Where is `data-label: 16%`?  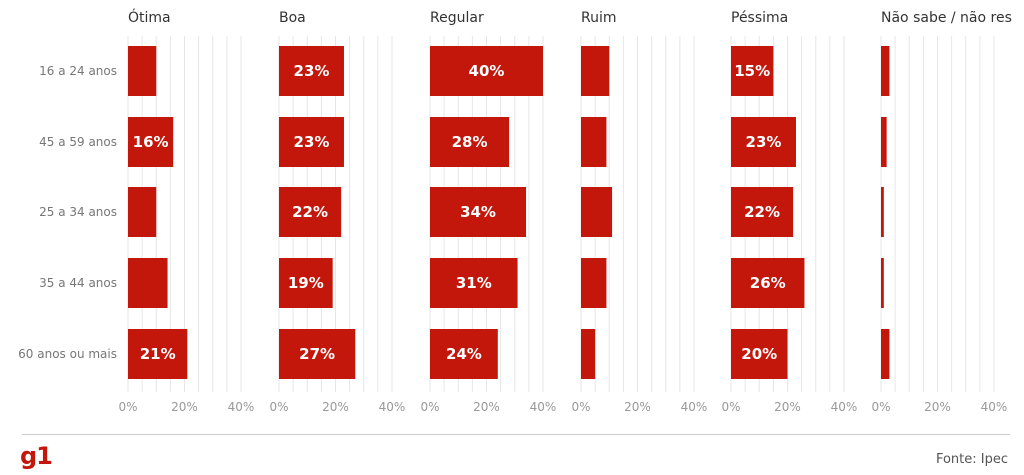
data-label: 16% is located at coordinates (151, 142).